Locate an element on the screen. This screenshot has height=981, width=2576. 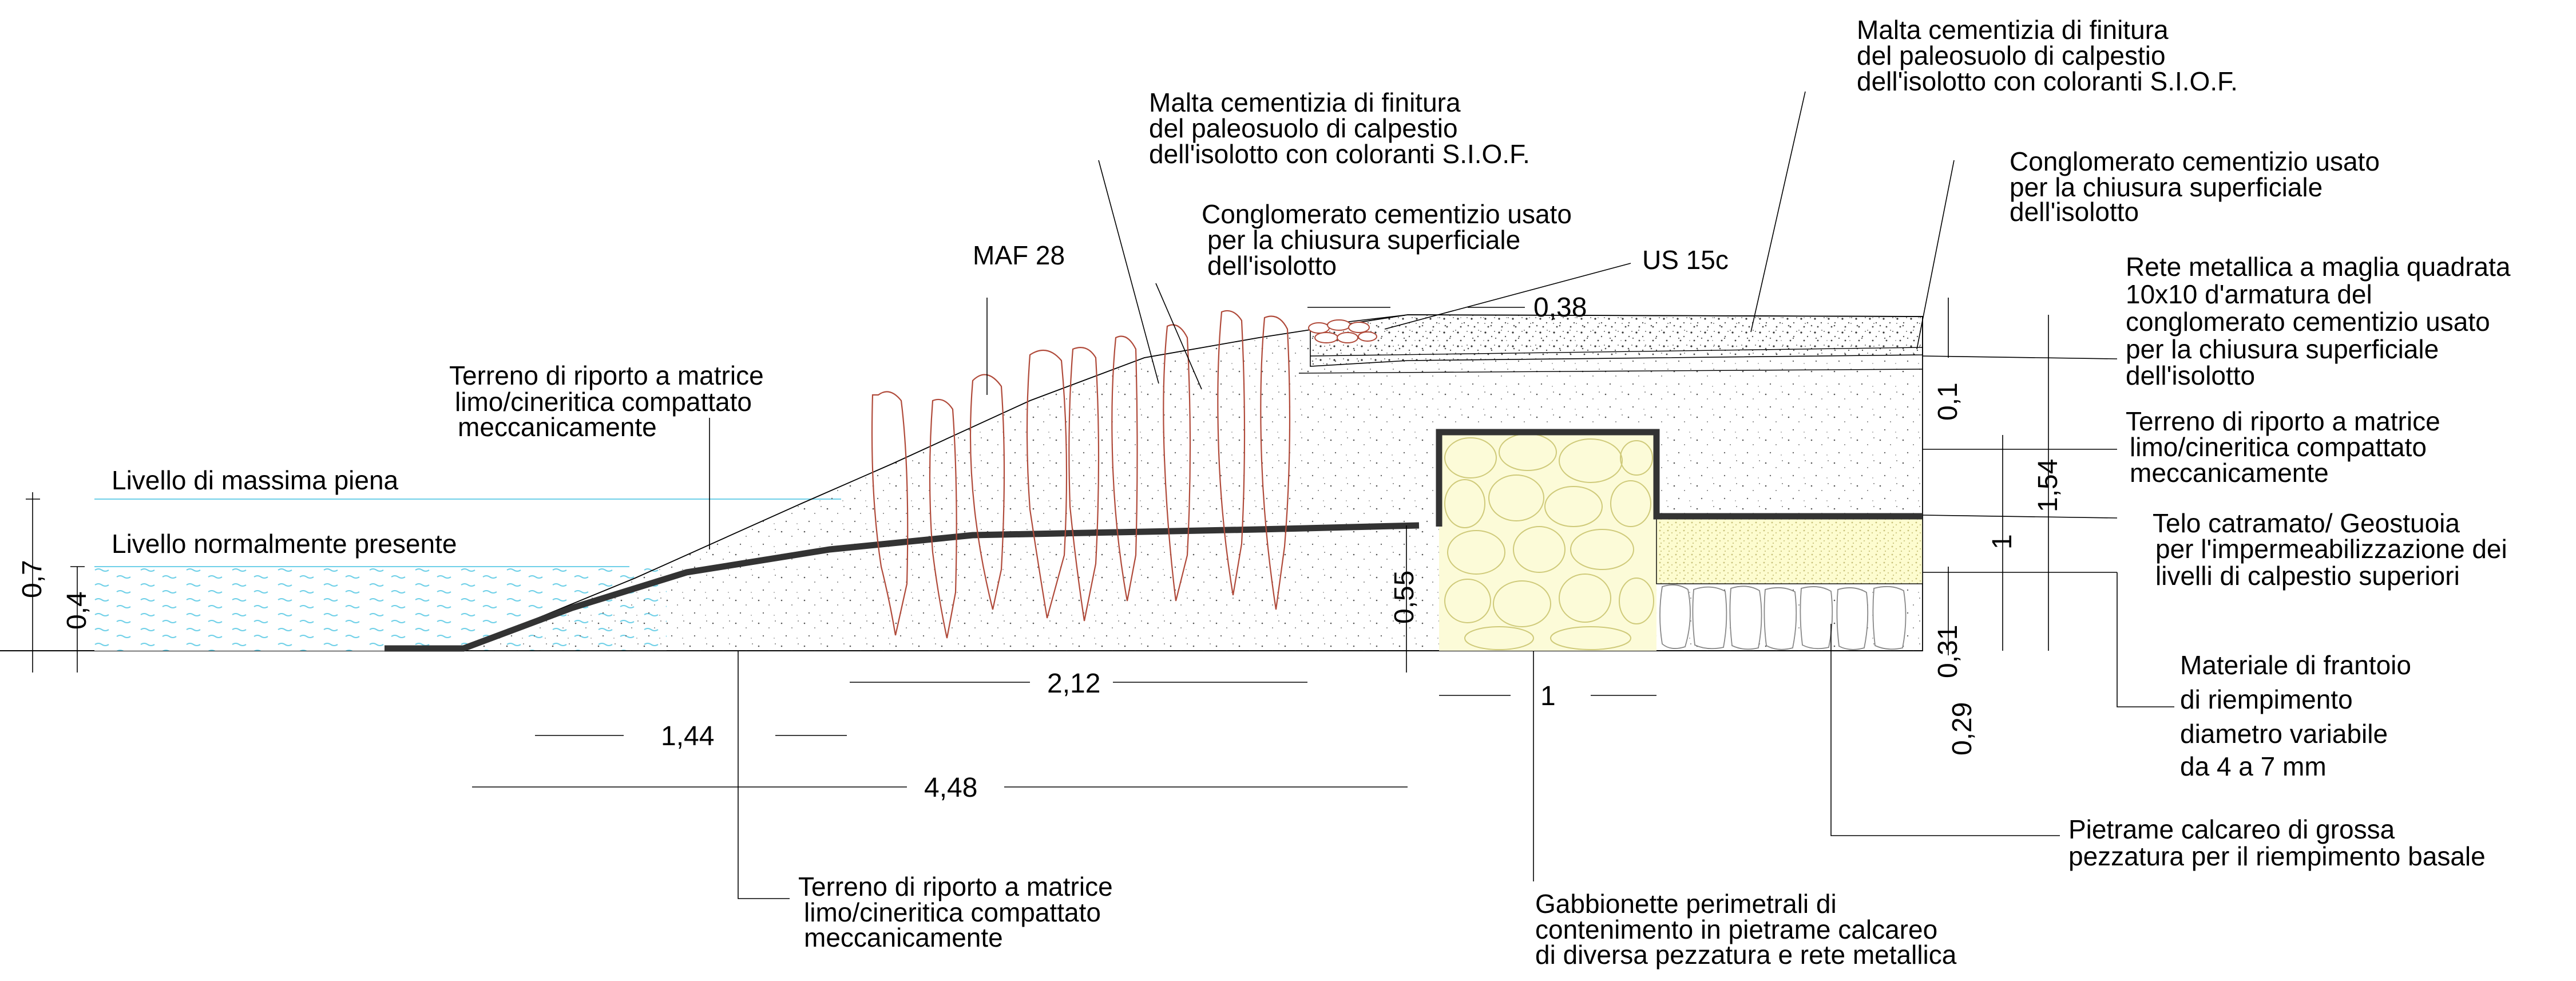
gabion-stones is located at coordinates (1549, 541).